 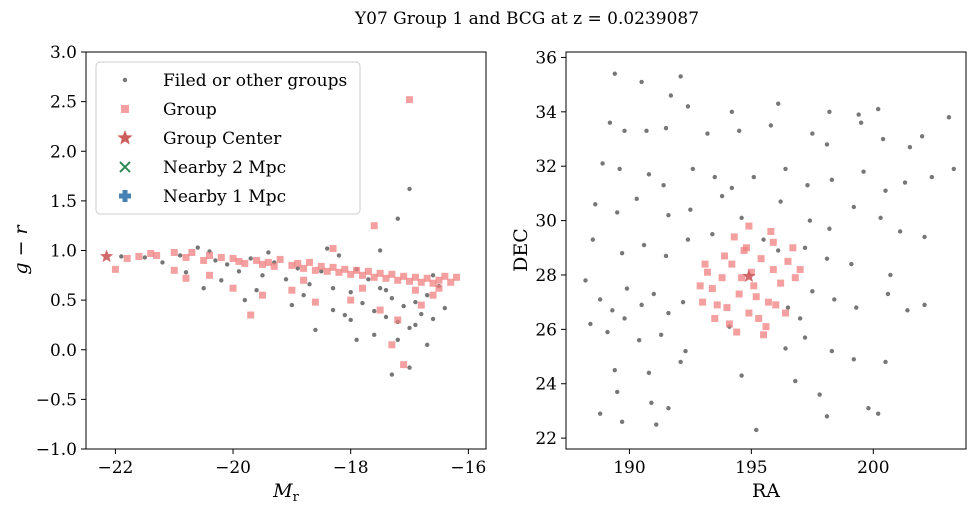 I want to click on figure-title: Y07 Group 1 and BCG at z = 0.0239087, so click(x=526, y=19).